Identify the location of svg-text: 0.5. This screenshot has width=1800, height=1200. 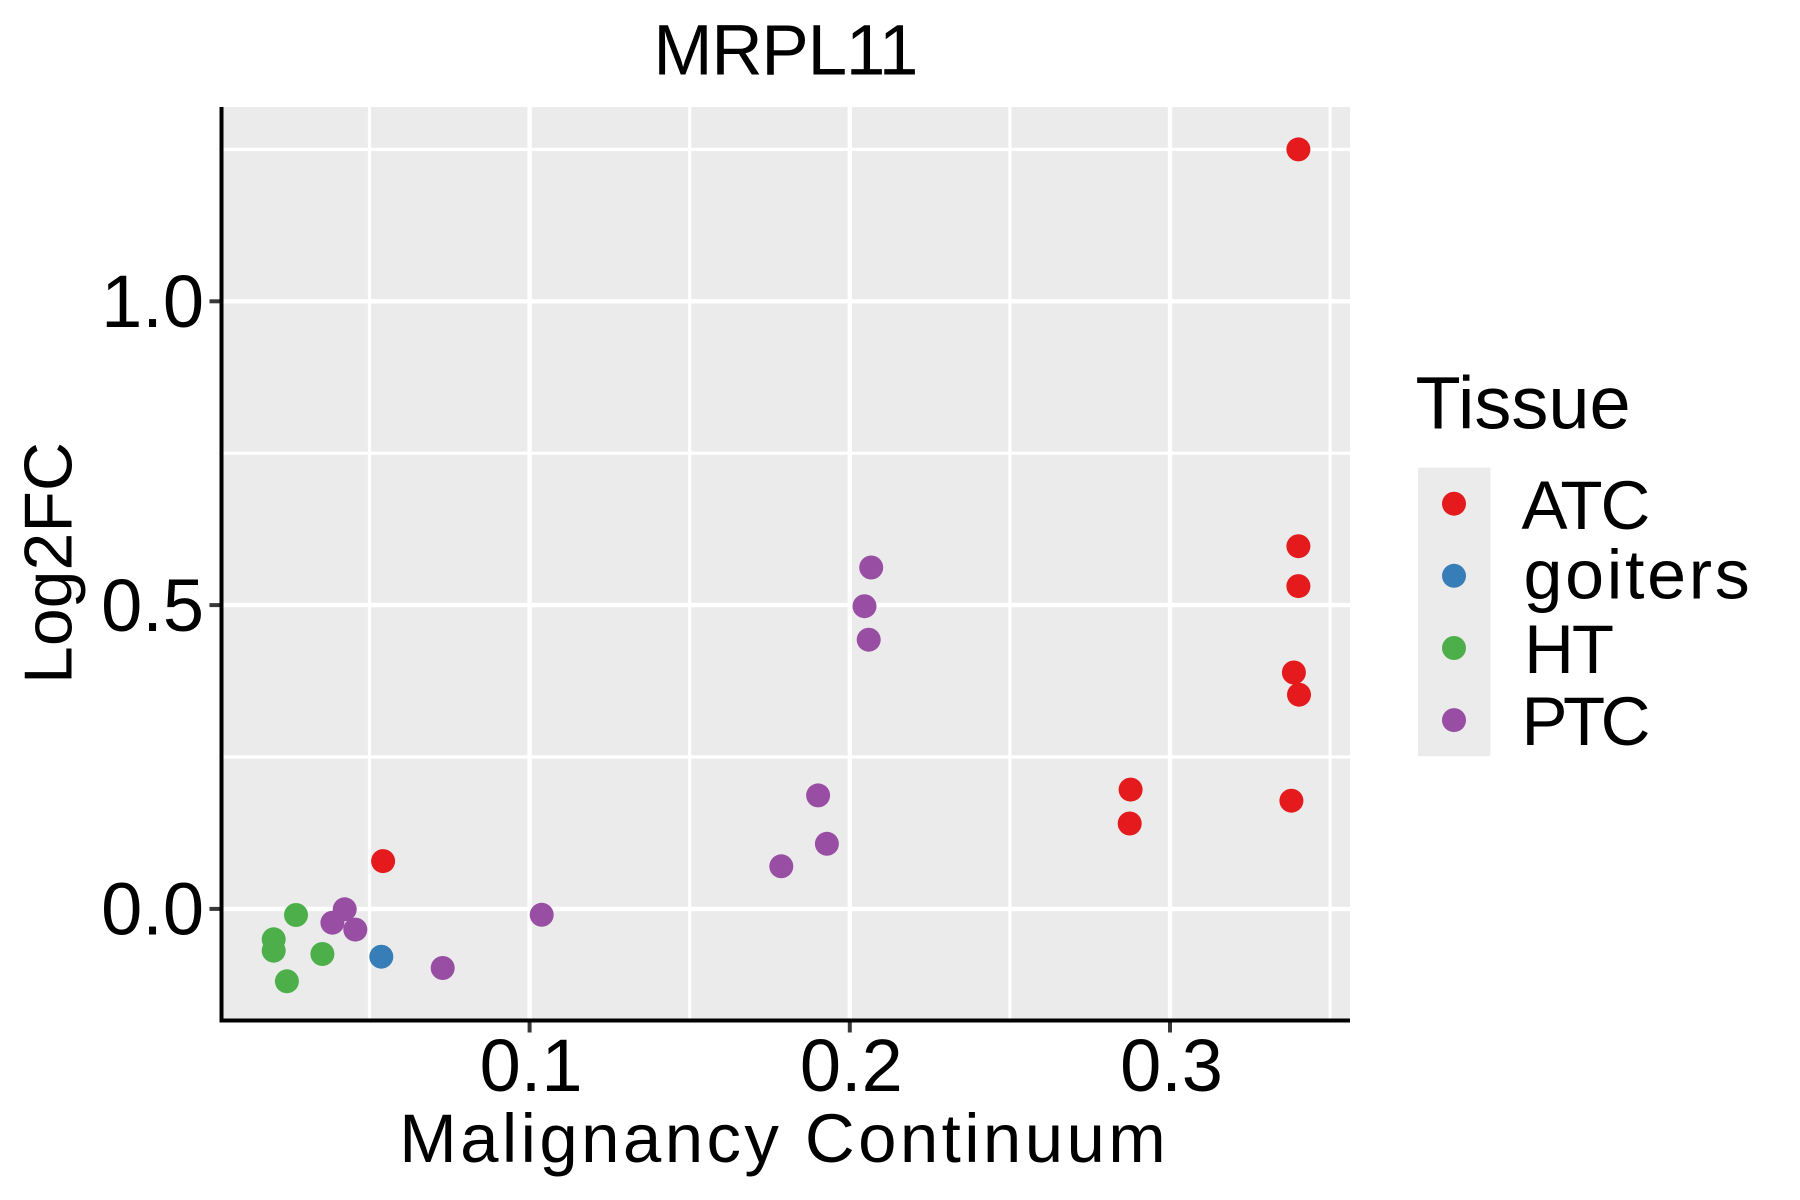
(152, 605).